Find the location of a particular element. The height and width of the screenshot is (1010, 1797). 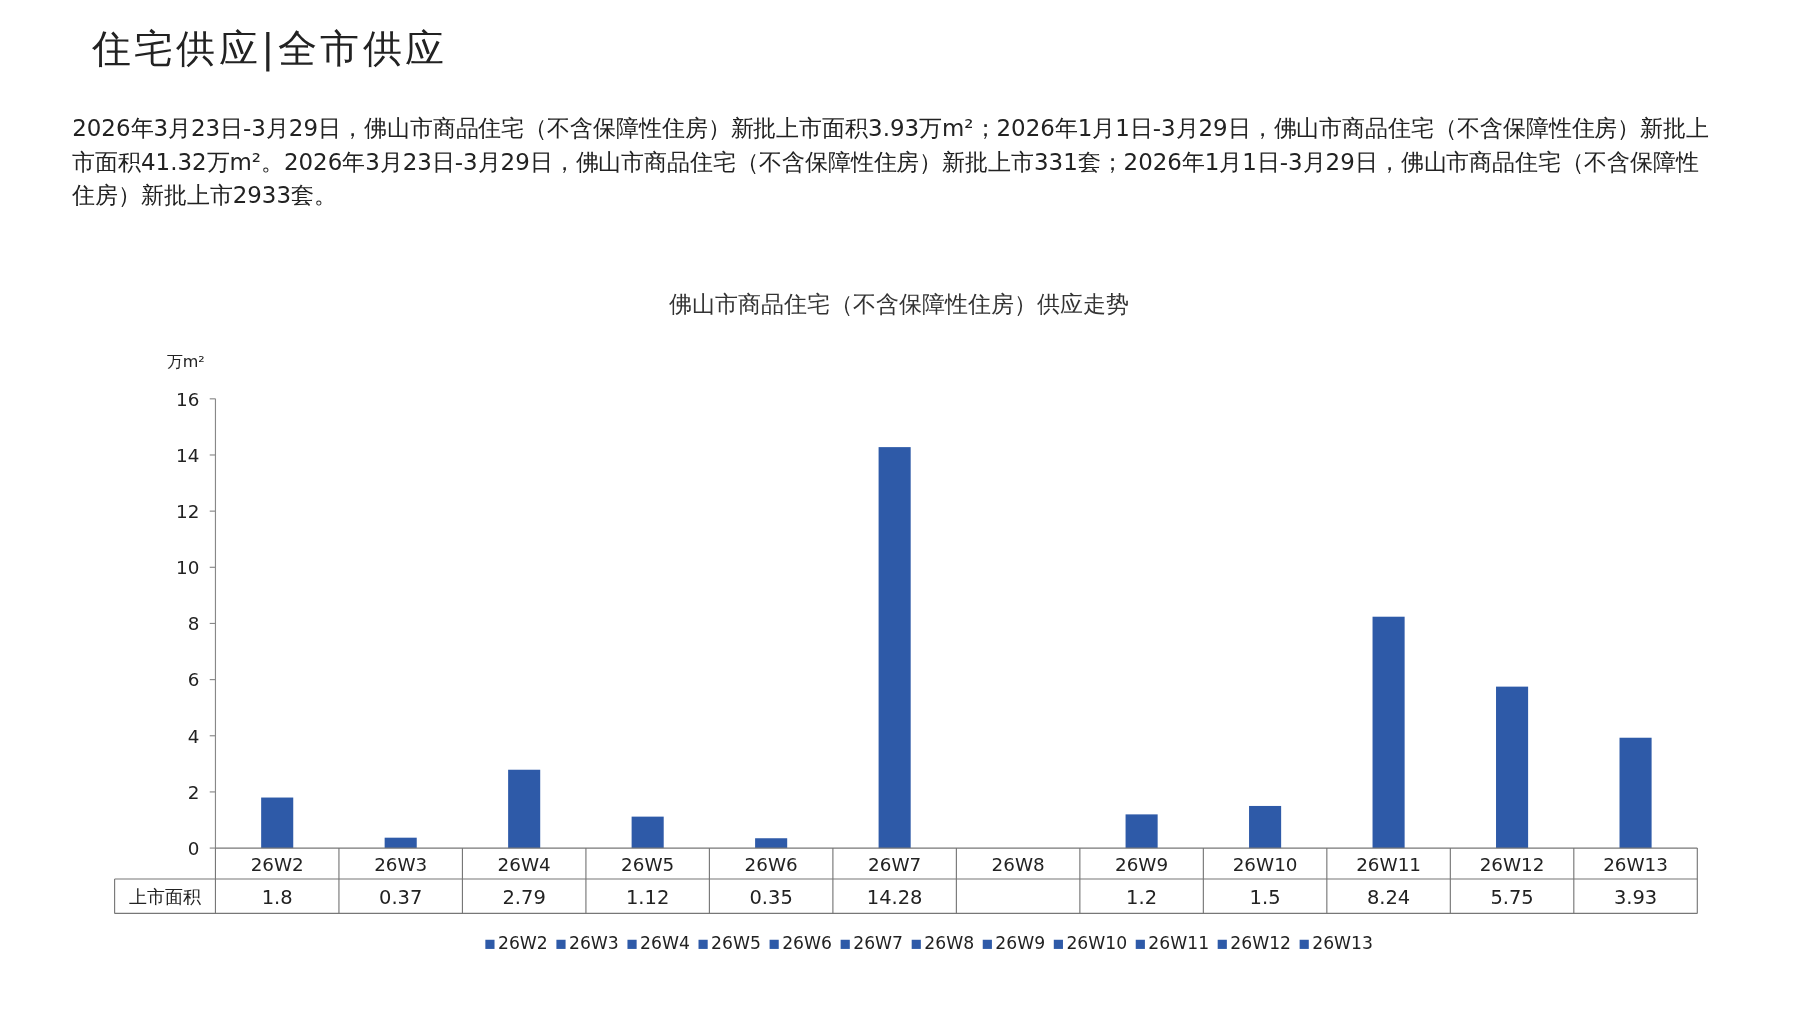

x-tick-label: 26W4 is located at coordinates (524, 864).